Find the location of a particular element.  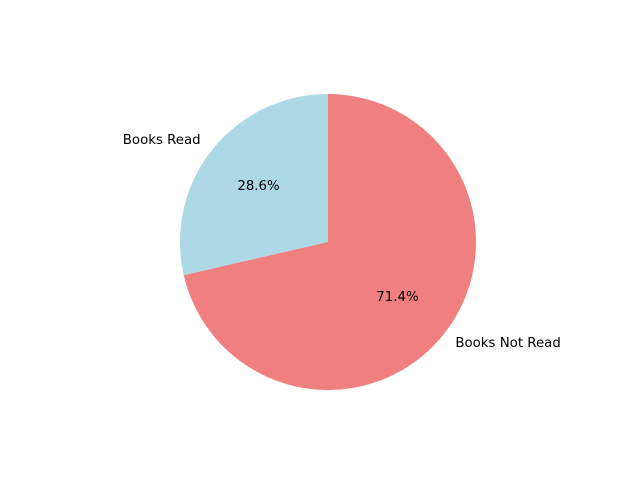

pct-label-books-read: 28.6% is located at coordinates (258, 186).